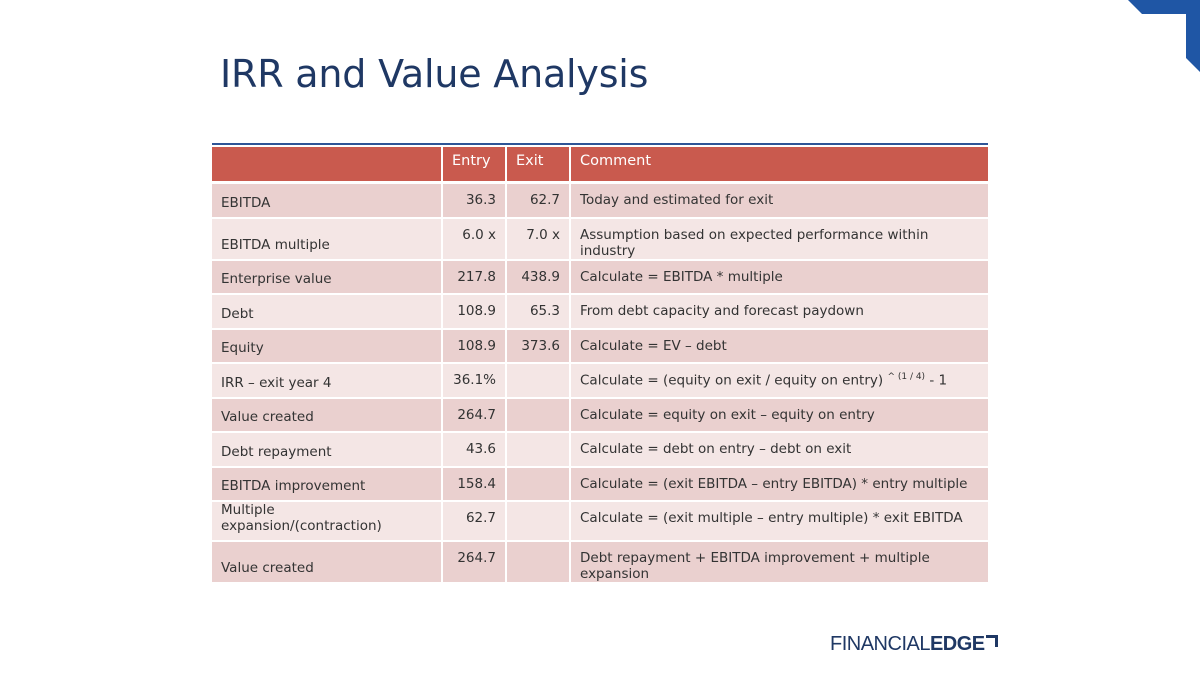 The width and height of the screenshot is (1200, 675). I want to click on row-label: Enterprise value, so click(327, 277).